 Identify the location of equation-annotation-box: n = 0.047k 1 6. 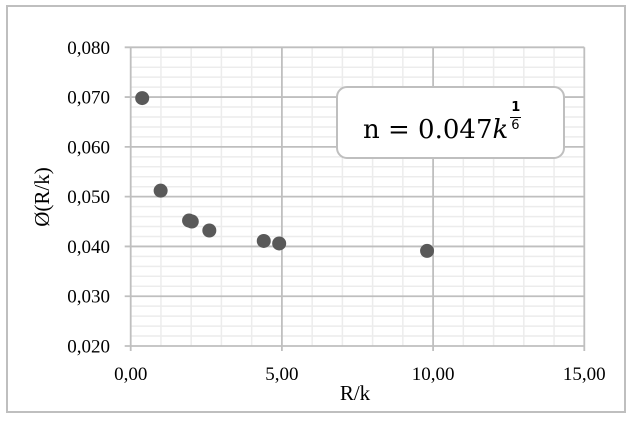
(450, 122).